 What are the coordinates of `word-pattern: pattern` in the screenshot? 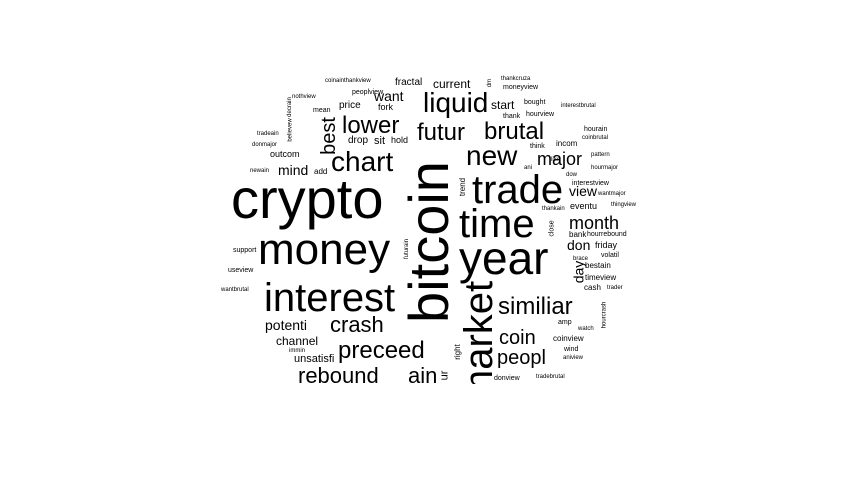 It's located at (600, 155).